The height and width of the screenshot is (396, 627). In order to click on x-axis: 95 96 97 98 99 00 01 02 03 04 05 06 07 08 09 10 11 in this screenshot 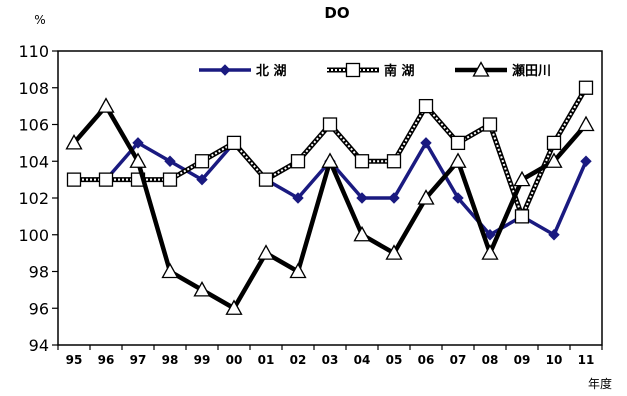, I will do `click(330, 356)`.